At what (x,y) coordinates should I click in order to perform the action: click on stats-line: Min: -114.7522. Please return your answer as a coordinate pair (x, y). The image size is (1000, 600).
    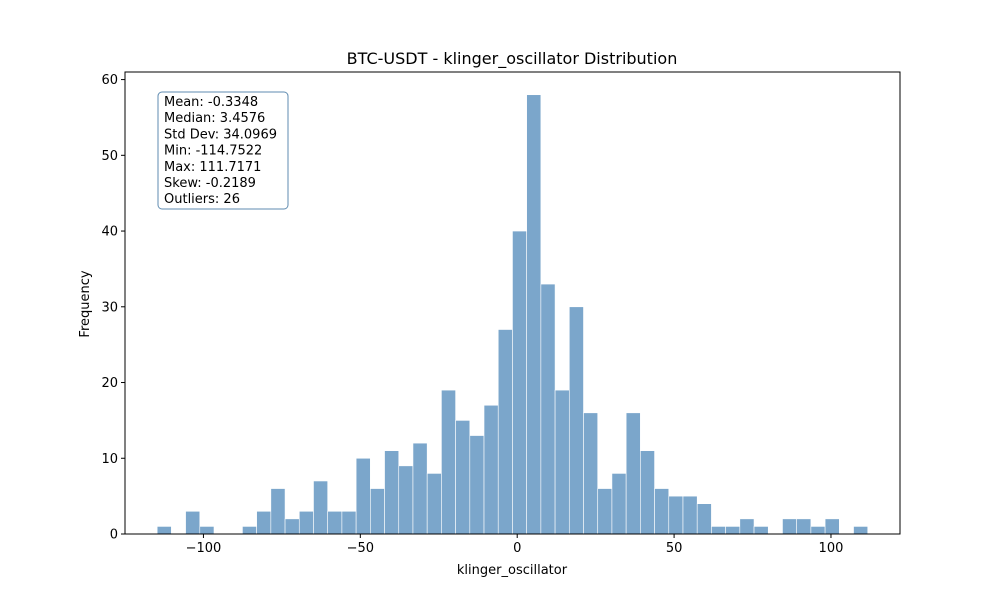
    Looking at the image, I should click on (213, 151).